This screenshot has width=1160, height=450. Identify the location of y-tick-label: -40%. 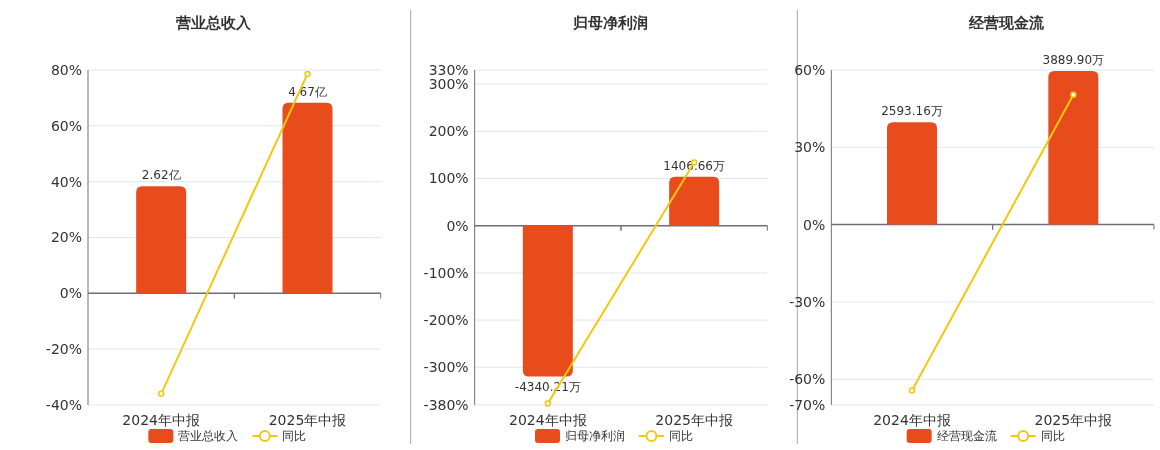
(63, 404).